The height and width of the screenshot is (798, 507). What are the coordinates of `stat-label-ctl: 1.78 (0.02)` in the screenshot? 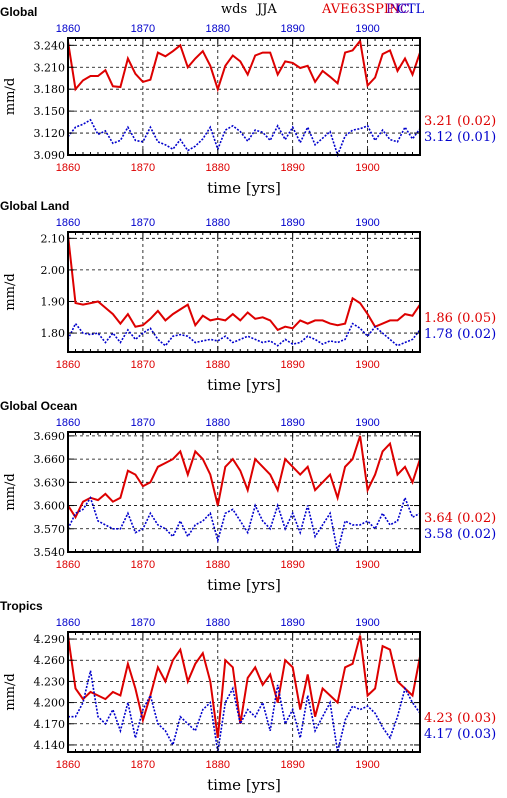 It's located at (460, 334).